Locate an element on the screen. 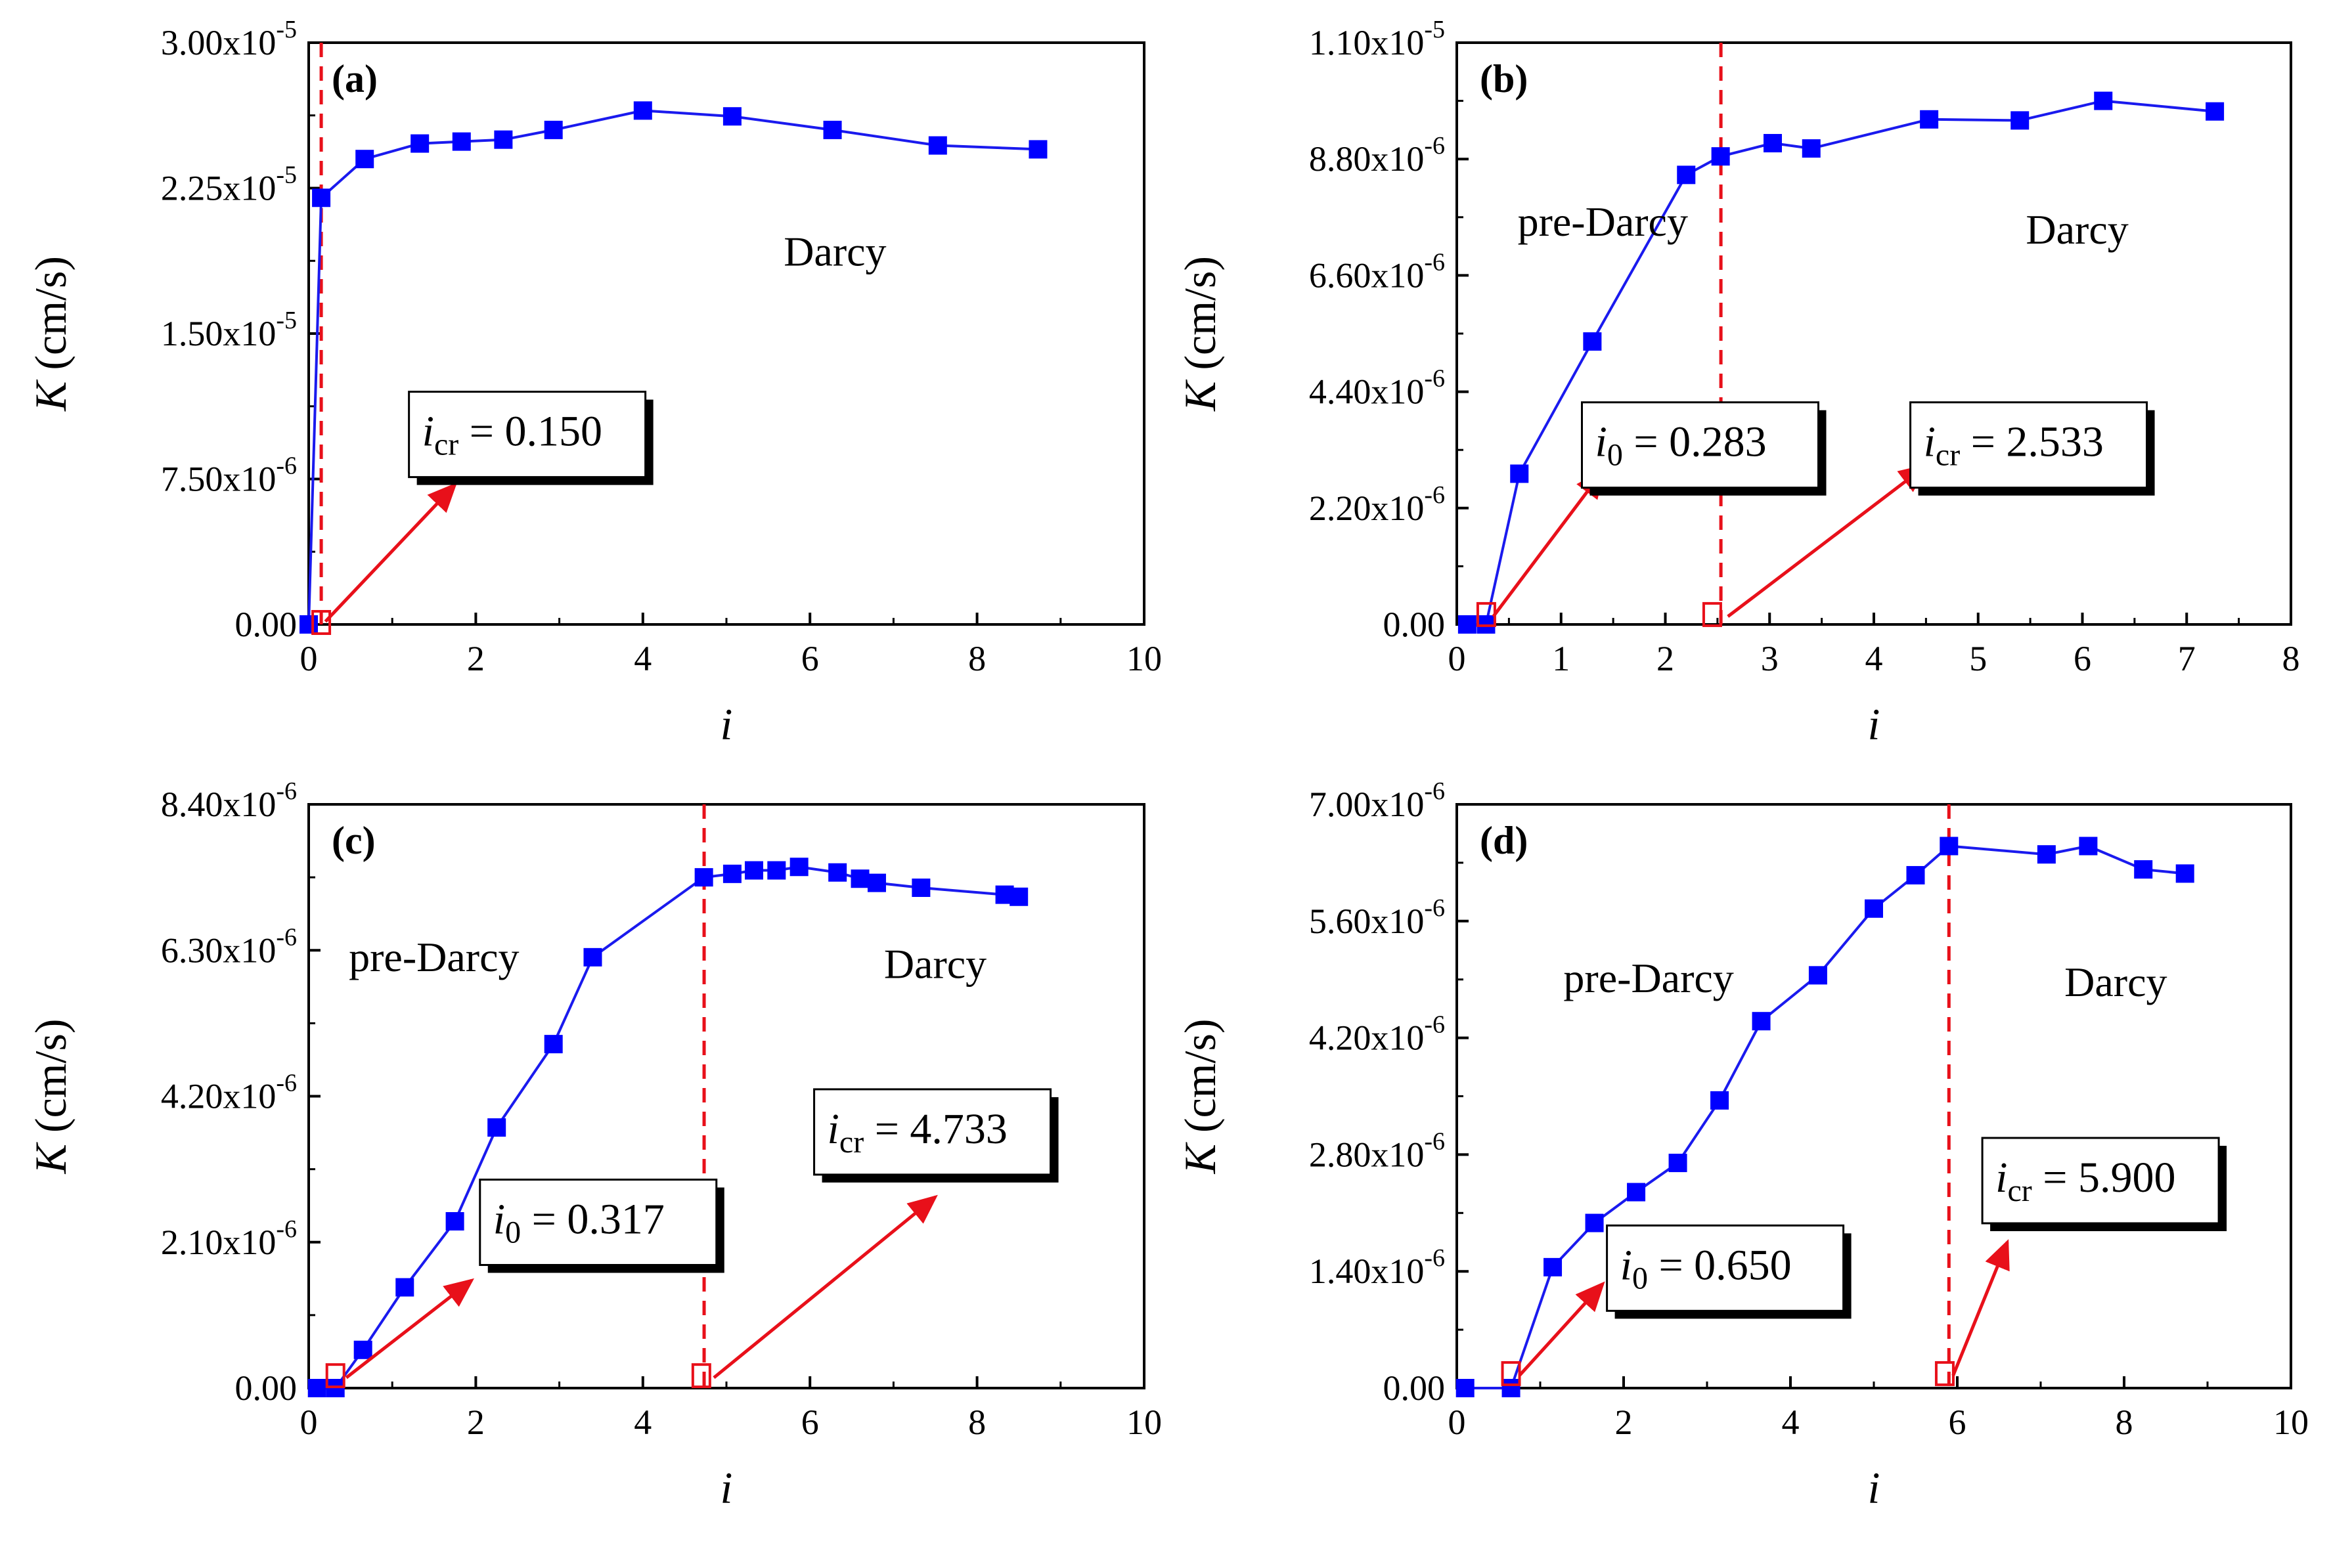 The width and height of the screenshot is (2331, 1568). y-tick-label: 2.20x10⁻⁶ is located at coordinates (1377, 505).